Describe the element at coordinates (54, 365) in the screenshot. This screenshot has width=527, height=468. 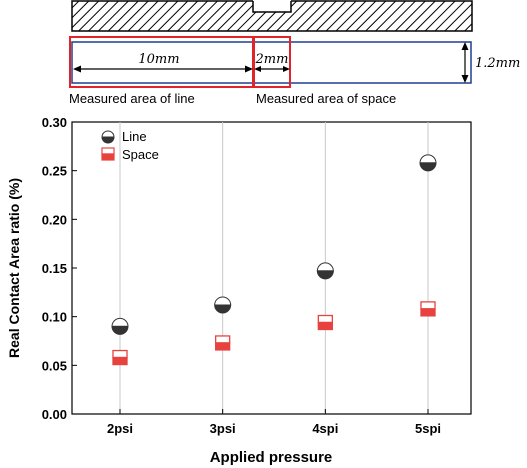
I see `y-tick-label: 0.05` at that location.